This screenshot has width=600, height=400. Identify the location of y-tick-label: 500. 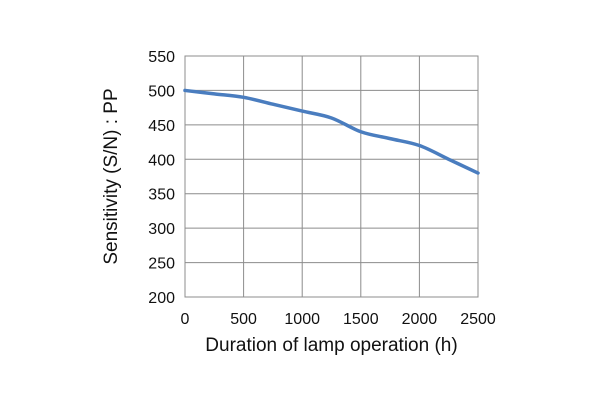
(161, 91).